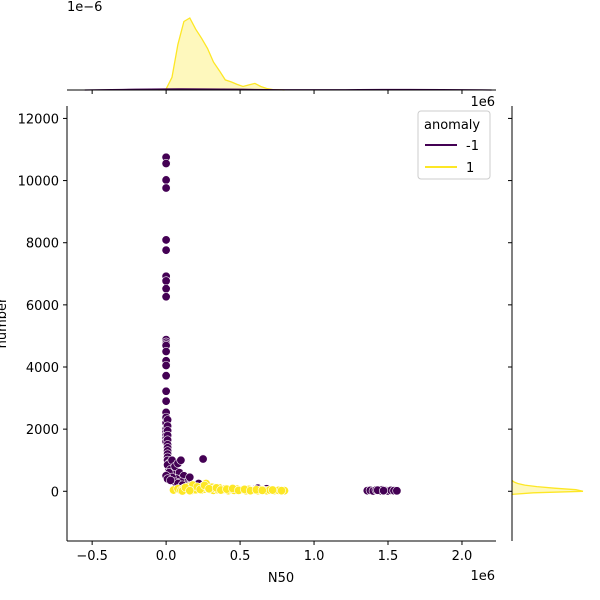 The image size is (600, 600). I want to click on legend-label-anomaly-pos: 1, so click(470, 168).